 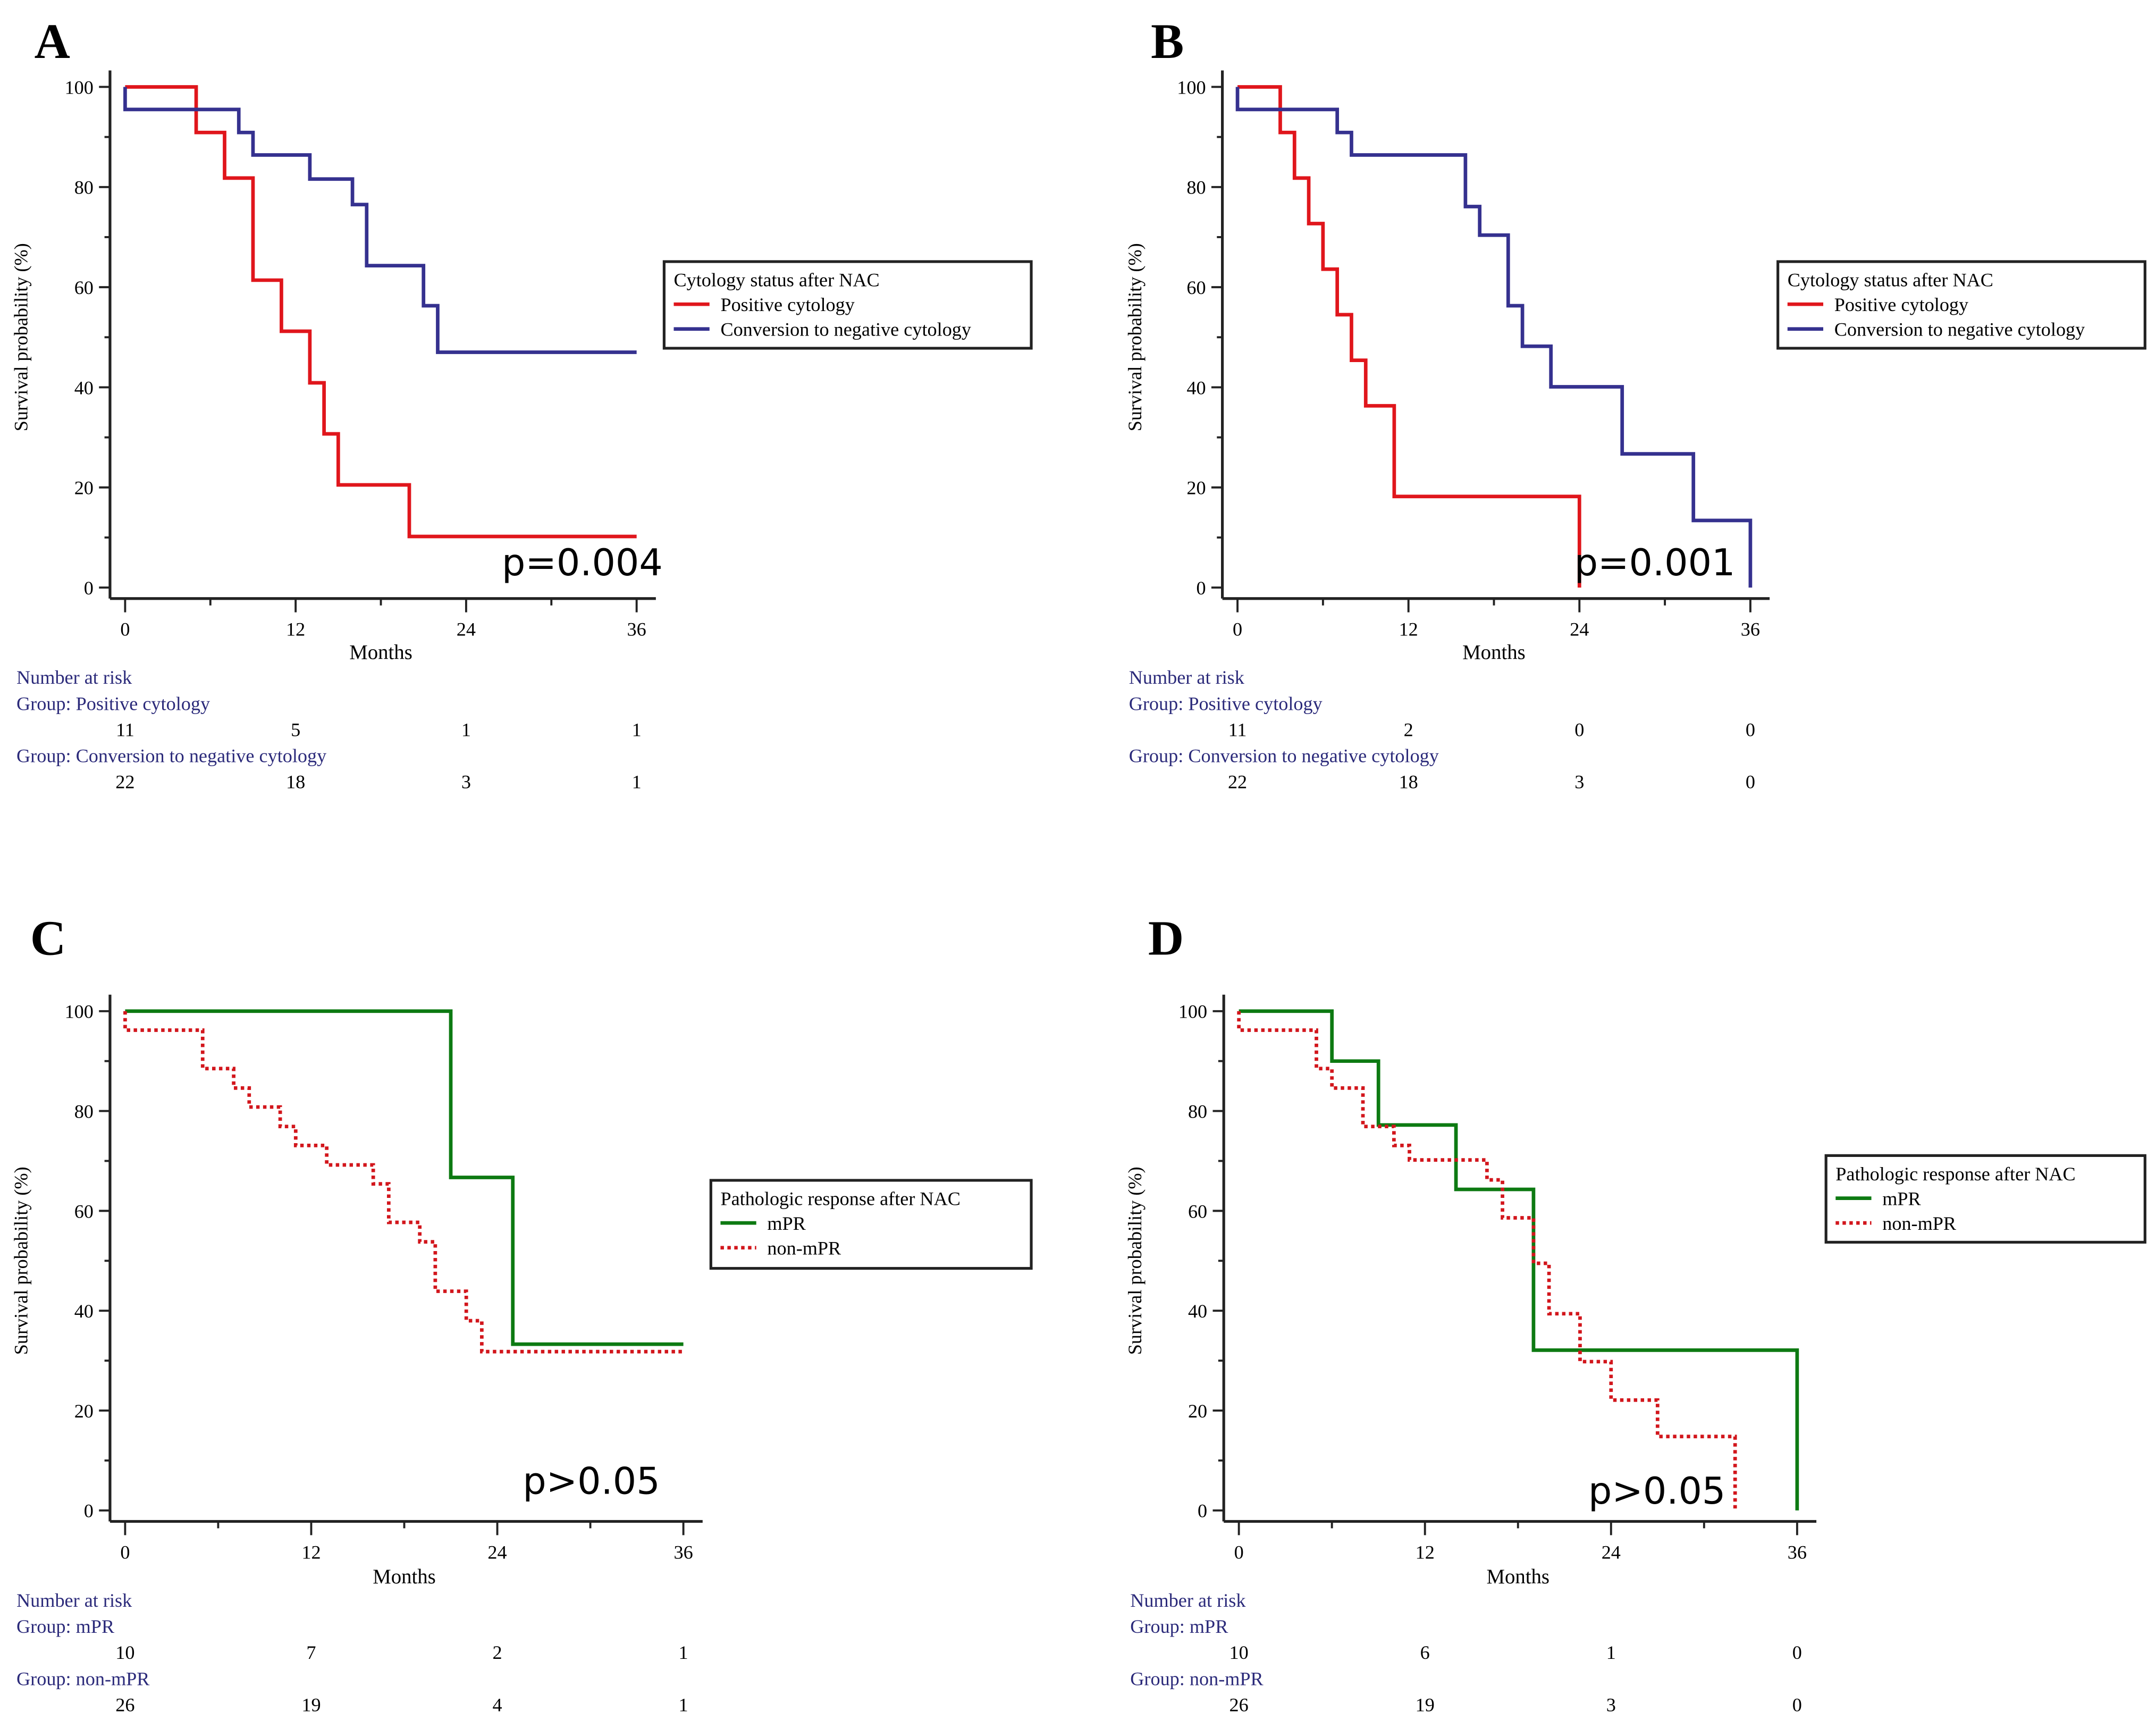 What do you see at coordinates (1179, 1626) in the screenshot?
I see `risk-group-label: Group: mPR` at bounding box center [1179, 1626].